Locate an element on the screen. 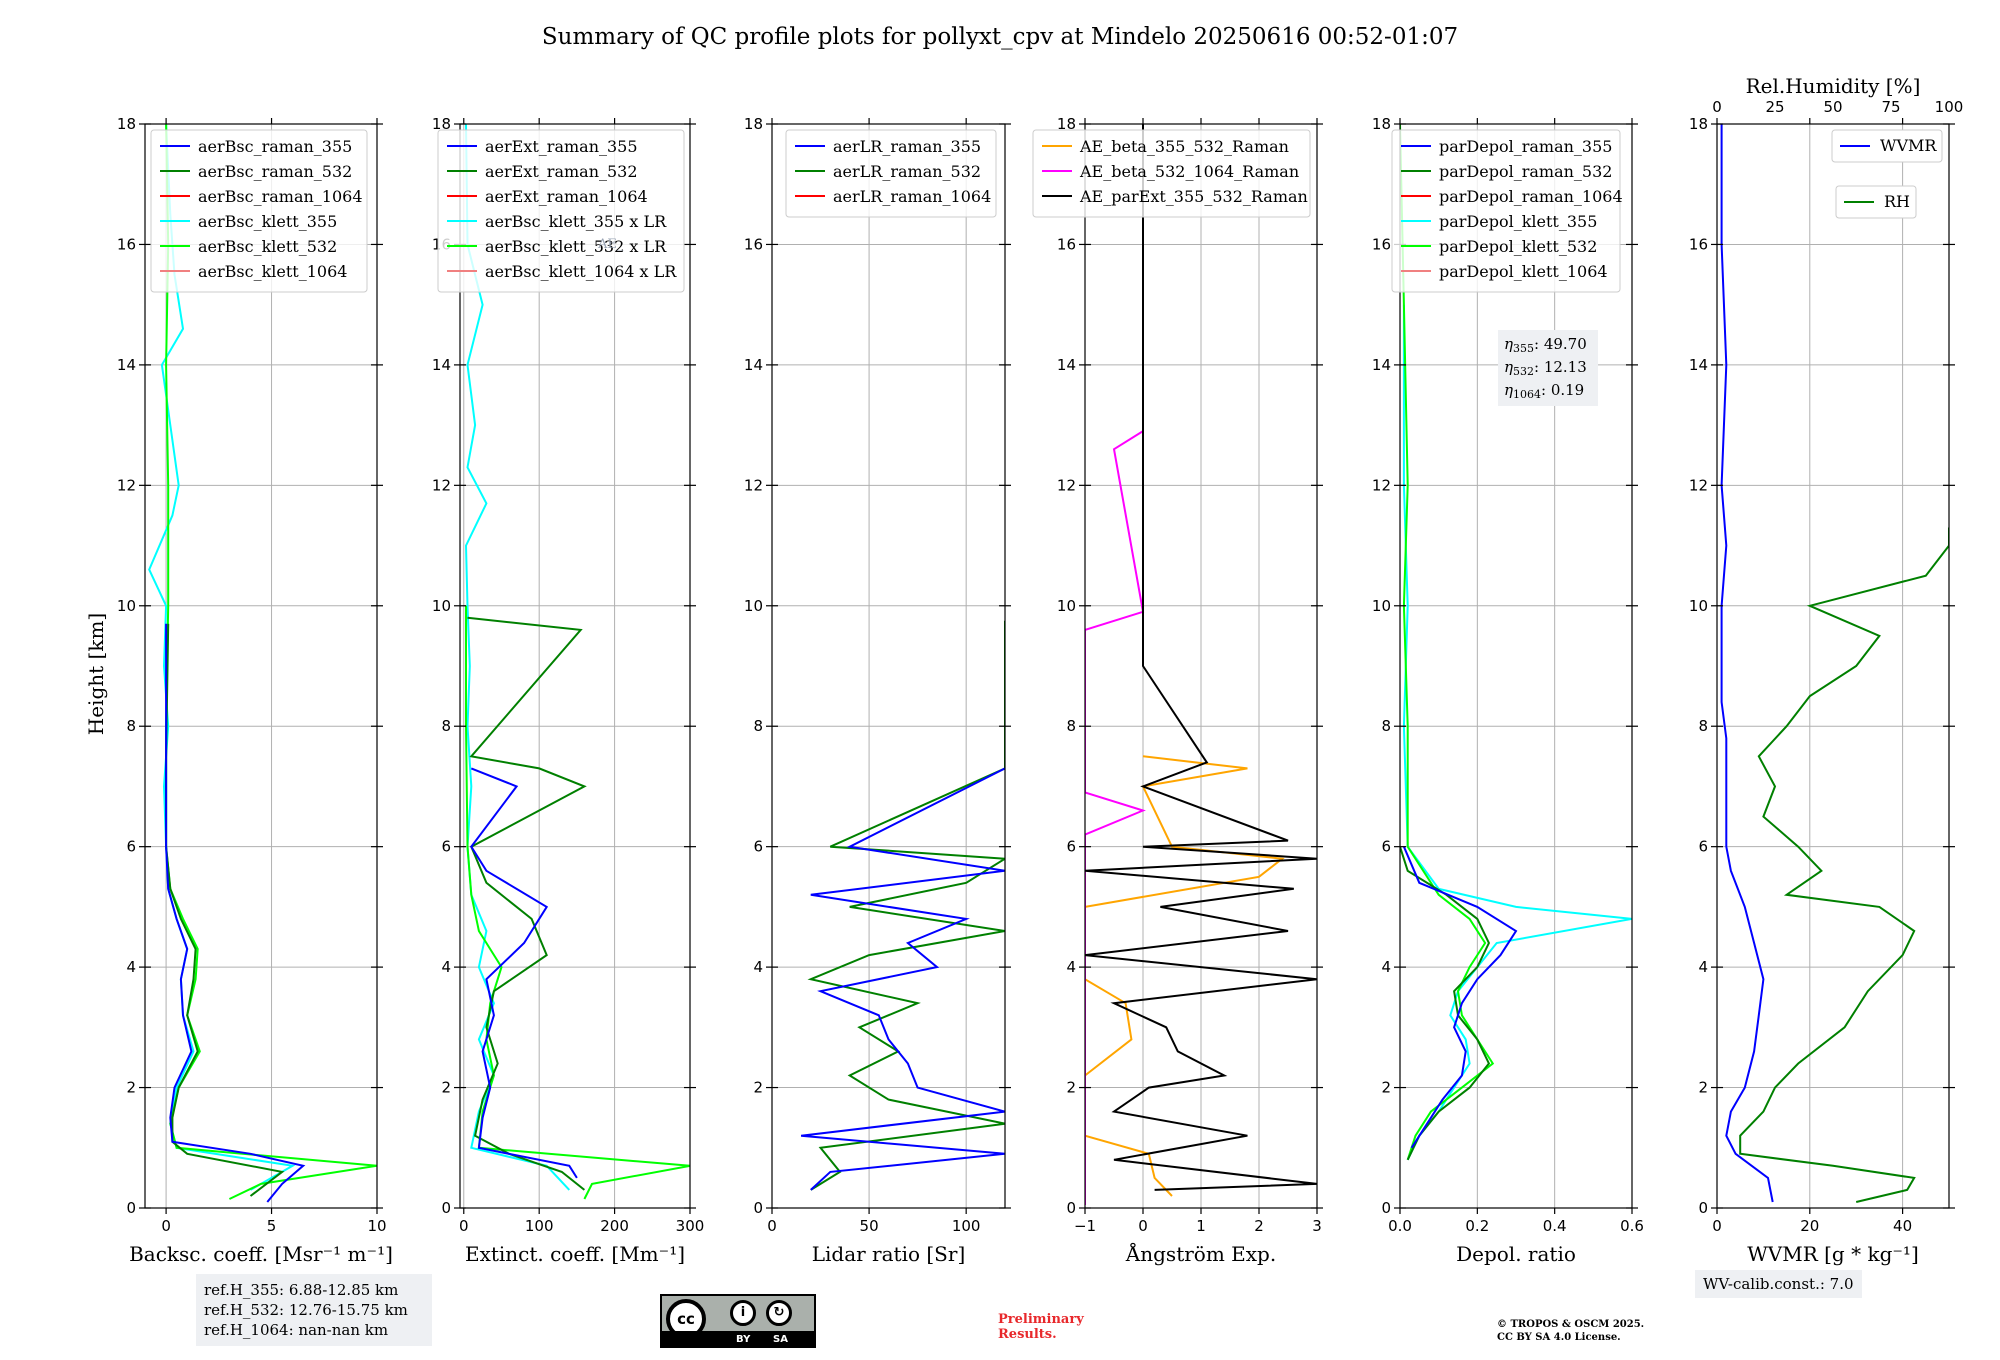  legend-label: aerBsc_raman_532 is located at coordinates (275, 171).